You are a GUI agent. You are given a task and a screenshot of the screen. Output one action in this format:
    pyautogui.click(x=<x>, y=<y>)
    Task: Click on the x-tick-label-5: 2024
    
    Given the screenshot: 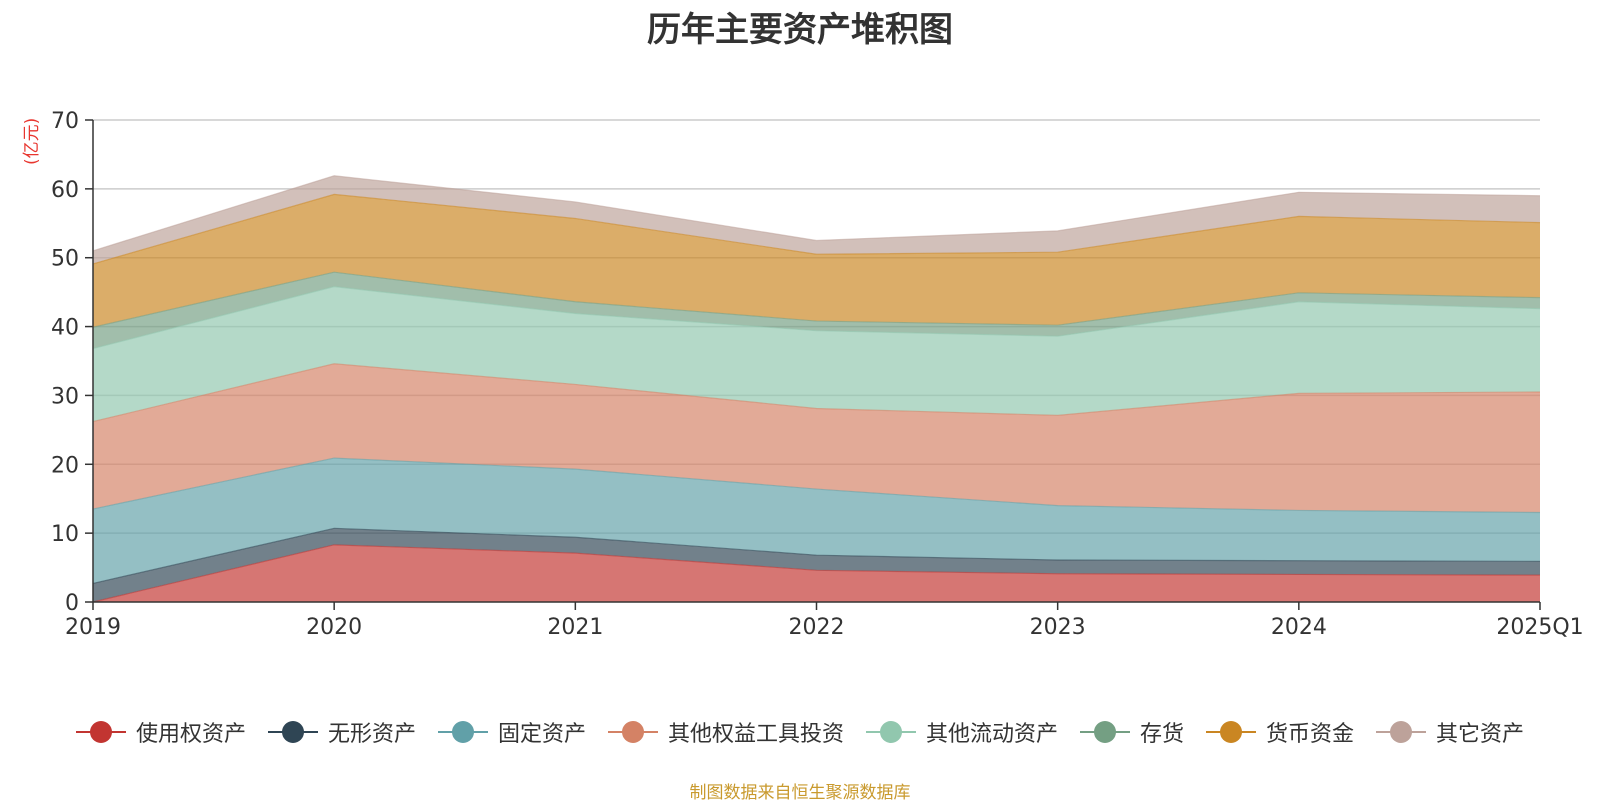 What is the action you would take?
    pyautogui.click(x=1299, y=627)
    